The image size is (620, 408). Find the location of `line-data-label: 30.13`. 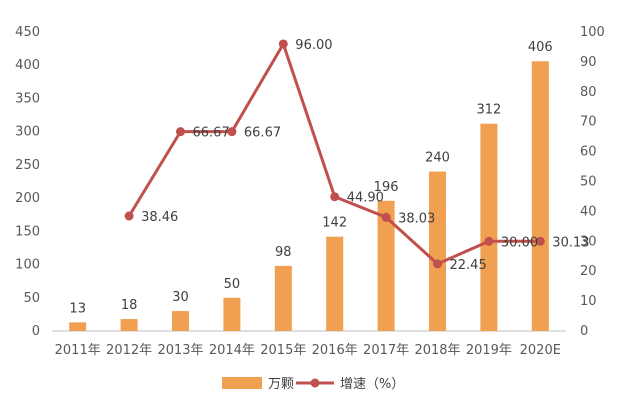

line-data-label: 30.13 is located at coordinates (570, 242).